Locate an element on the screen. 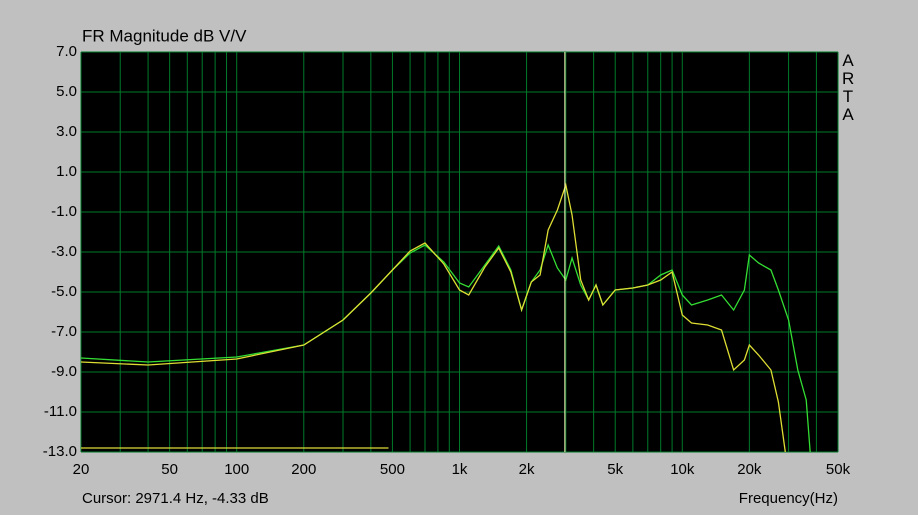 The width and height of the screenshot is (918, 515). x-tick-label: 1k is located at coordinates (460, 469).